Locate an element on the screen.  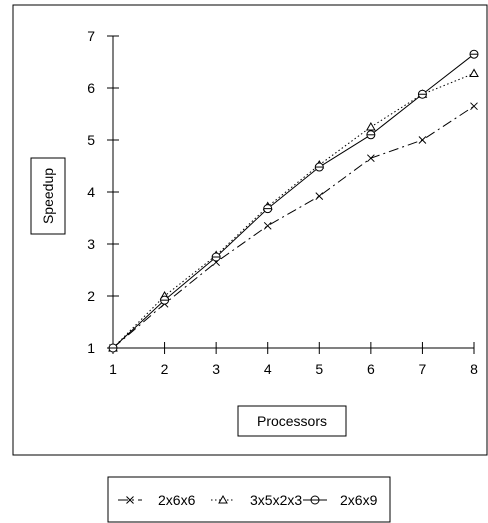
legend-label-2x6x6: 2x6x6 is located at coordinates (177, 500).